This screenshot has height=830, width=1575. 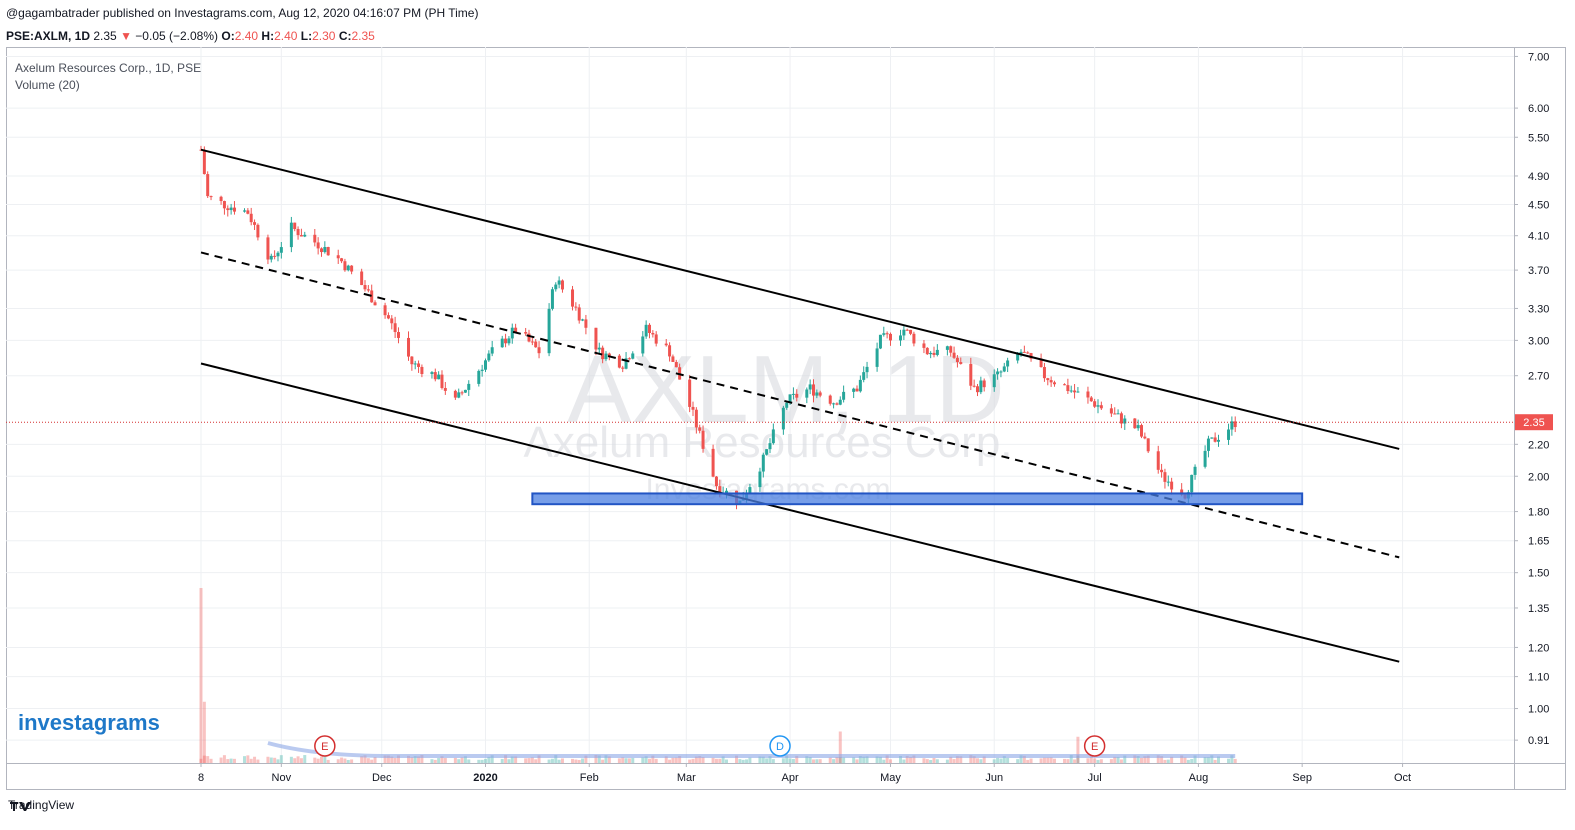 What do you see at coordinates (1078, 749) in the screenshot?
I see `volume-spike` at bounding box center [1078, 749].